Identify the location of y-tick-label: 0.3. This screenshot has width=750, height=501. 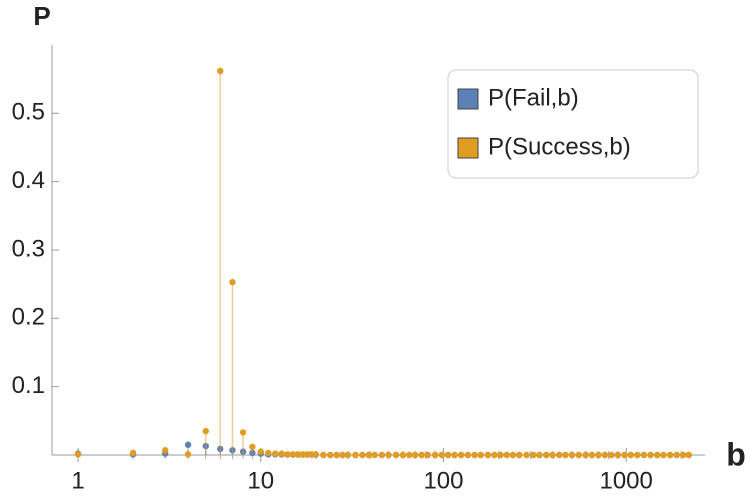
(28, 248).